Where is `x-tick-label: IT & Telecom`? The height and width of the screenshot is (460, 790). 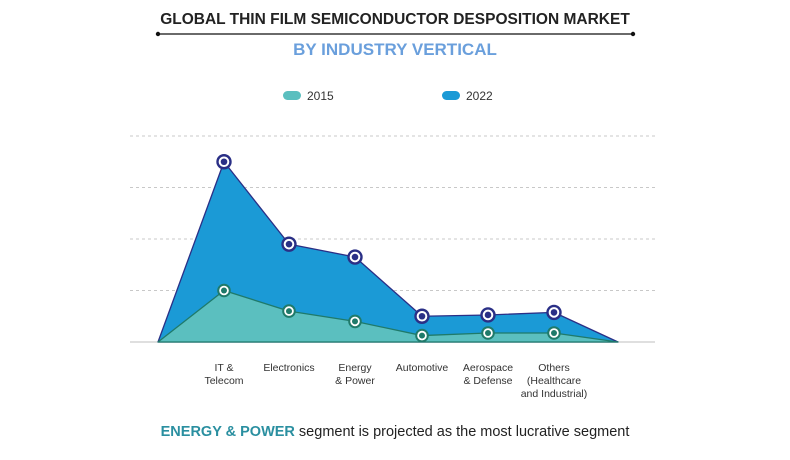 x-tick-label: IT & Telecom is located at coordinates (223, 374).